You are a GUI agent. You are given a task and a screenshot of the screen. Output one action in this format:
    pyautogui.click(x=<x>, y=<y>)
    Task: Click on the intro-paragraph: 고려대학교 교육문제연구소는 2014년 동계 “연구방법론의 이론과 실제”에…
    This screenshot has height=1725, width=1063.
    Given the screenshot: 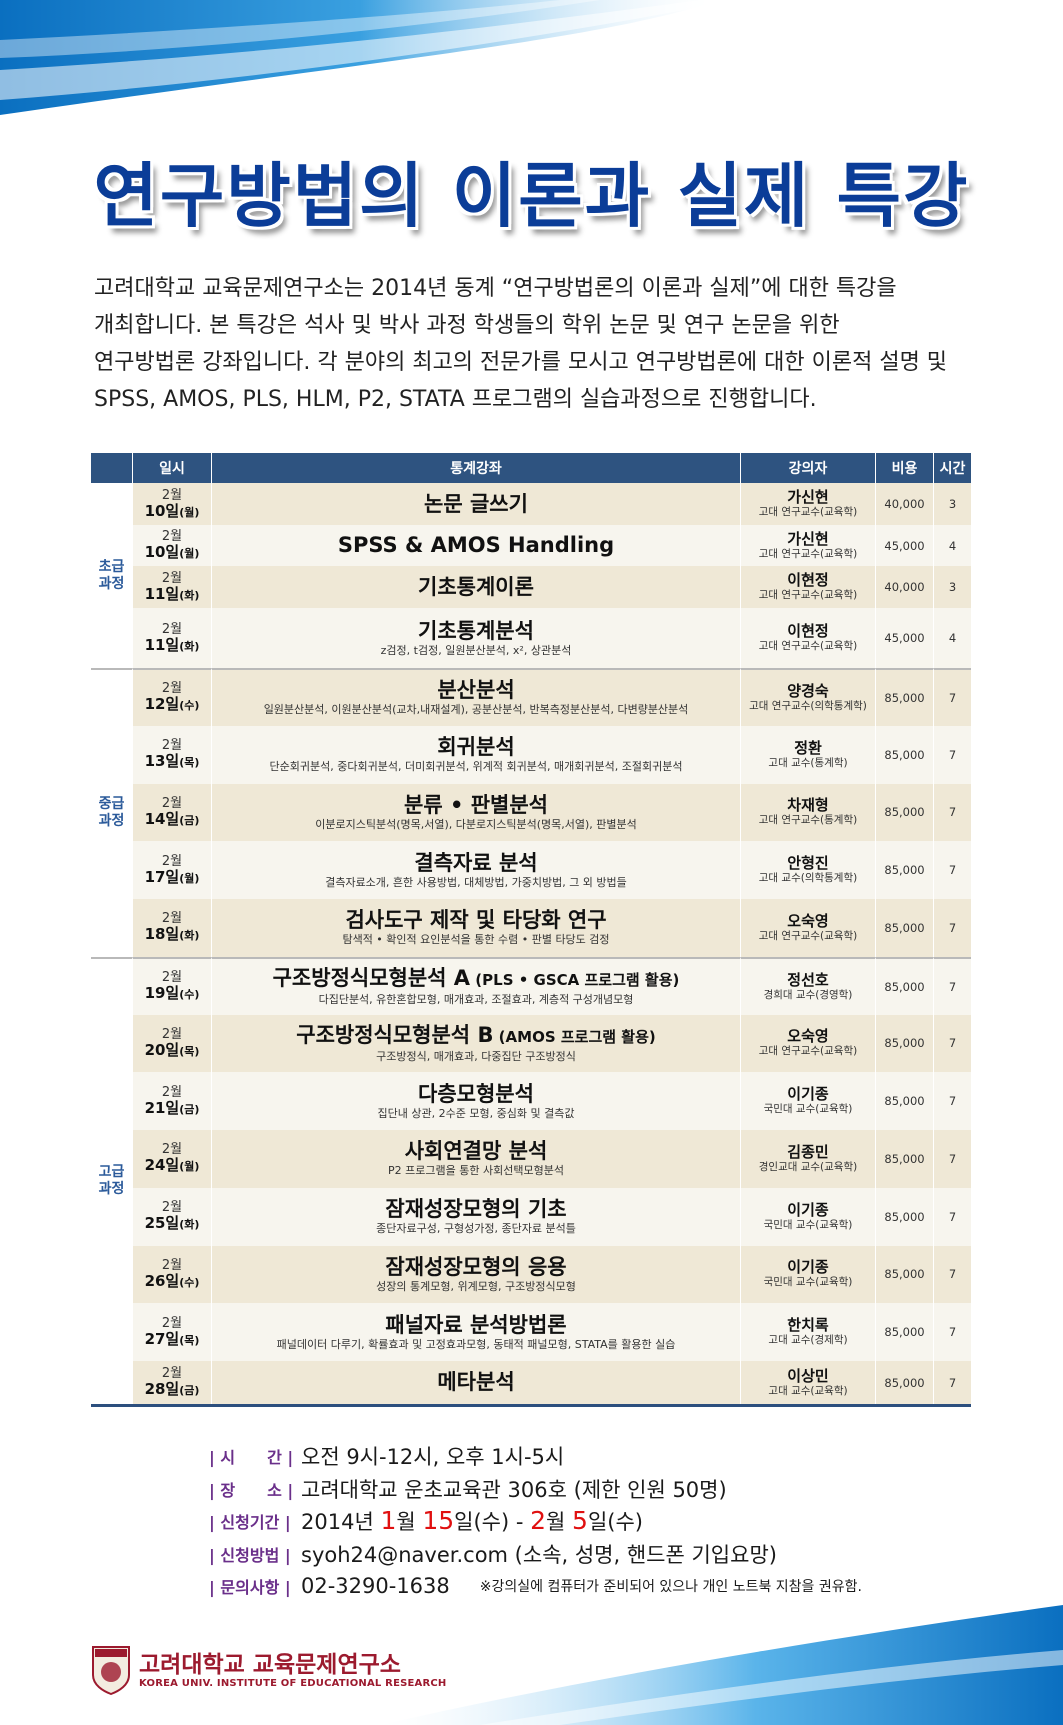 What is the action you would take?
    pyautogui.click(x=534, y=344)
    